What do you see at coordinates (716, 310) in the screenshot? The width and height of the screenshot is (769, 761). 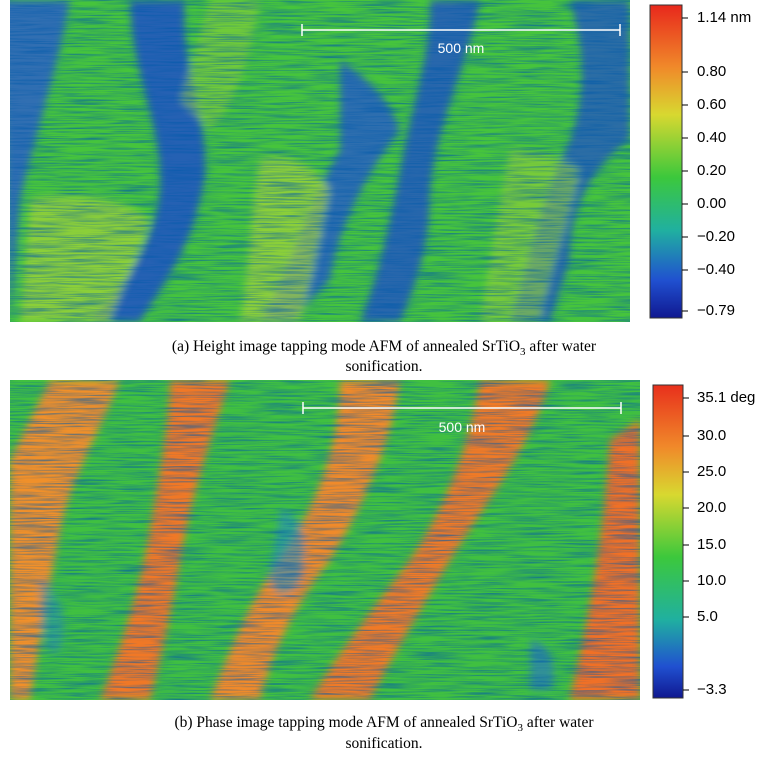 I see `colorbar-tick-label: −0.79` at bounding box center [716, 310].